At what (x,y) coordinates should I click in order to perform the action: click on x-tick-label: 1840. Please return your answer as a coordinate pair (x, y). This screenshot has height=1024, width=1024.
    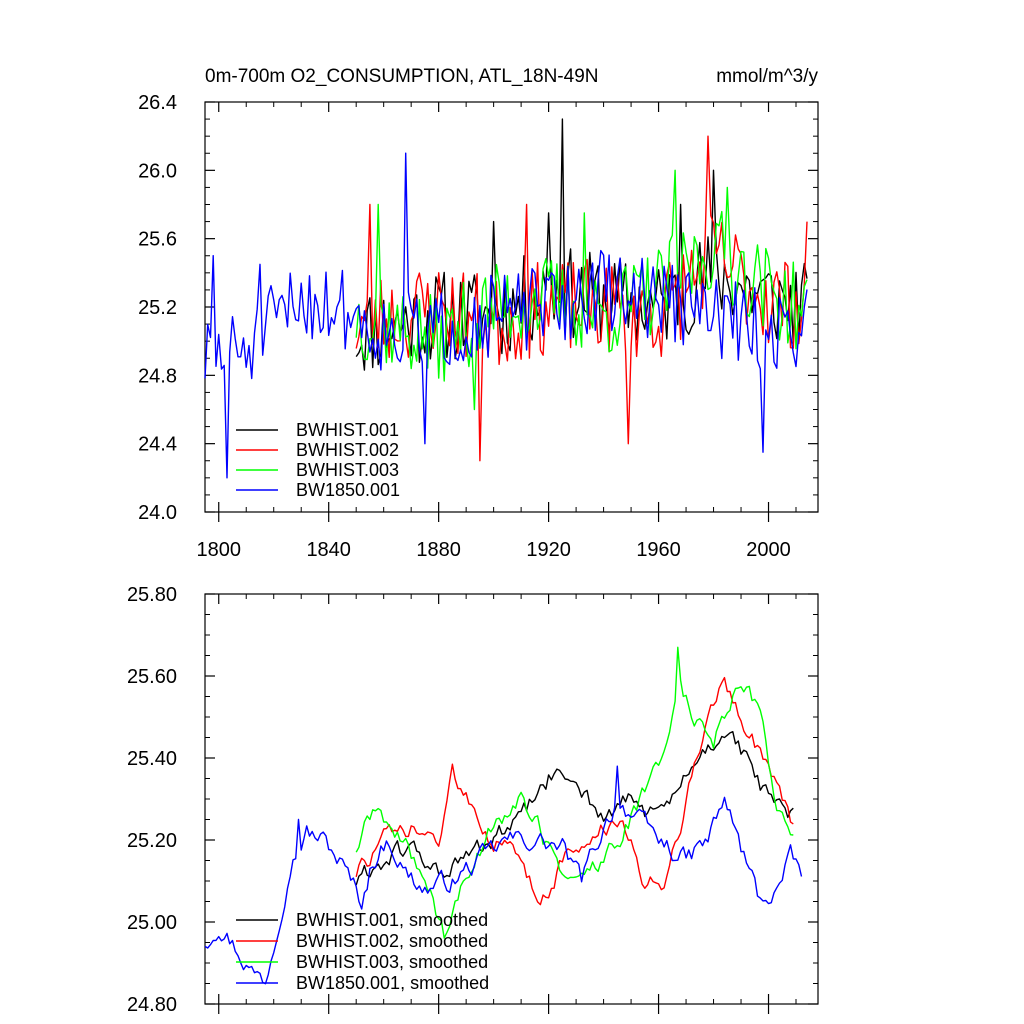
    Looking at the image, I should click on (328, 550).